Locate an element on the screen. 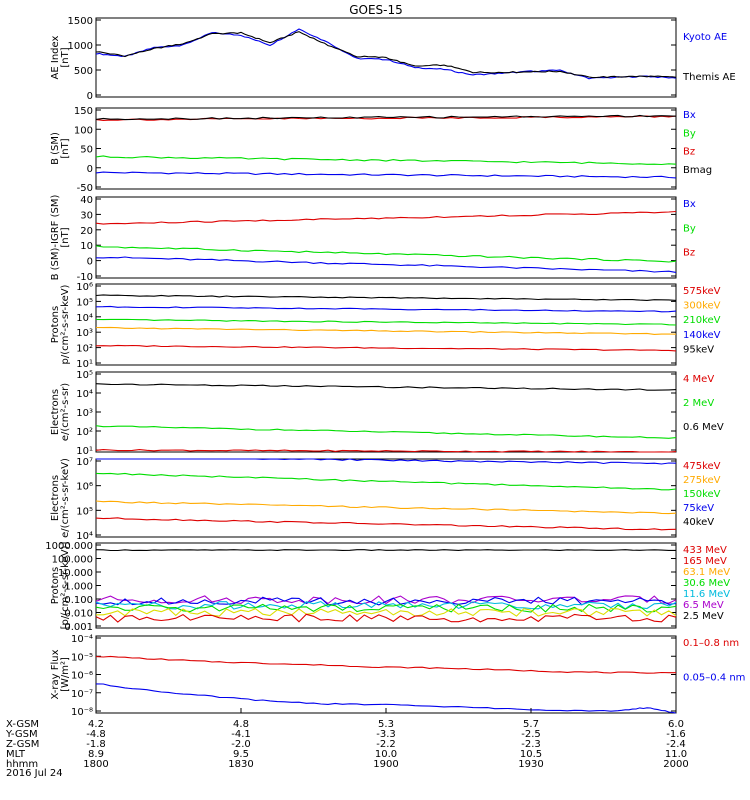  legend-label: 30.6 MeV is located at coordinates (706, 583).